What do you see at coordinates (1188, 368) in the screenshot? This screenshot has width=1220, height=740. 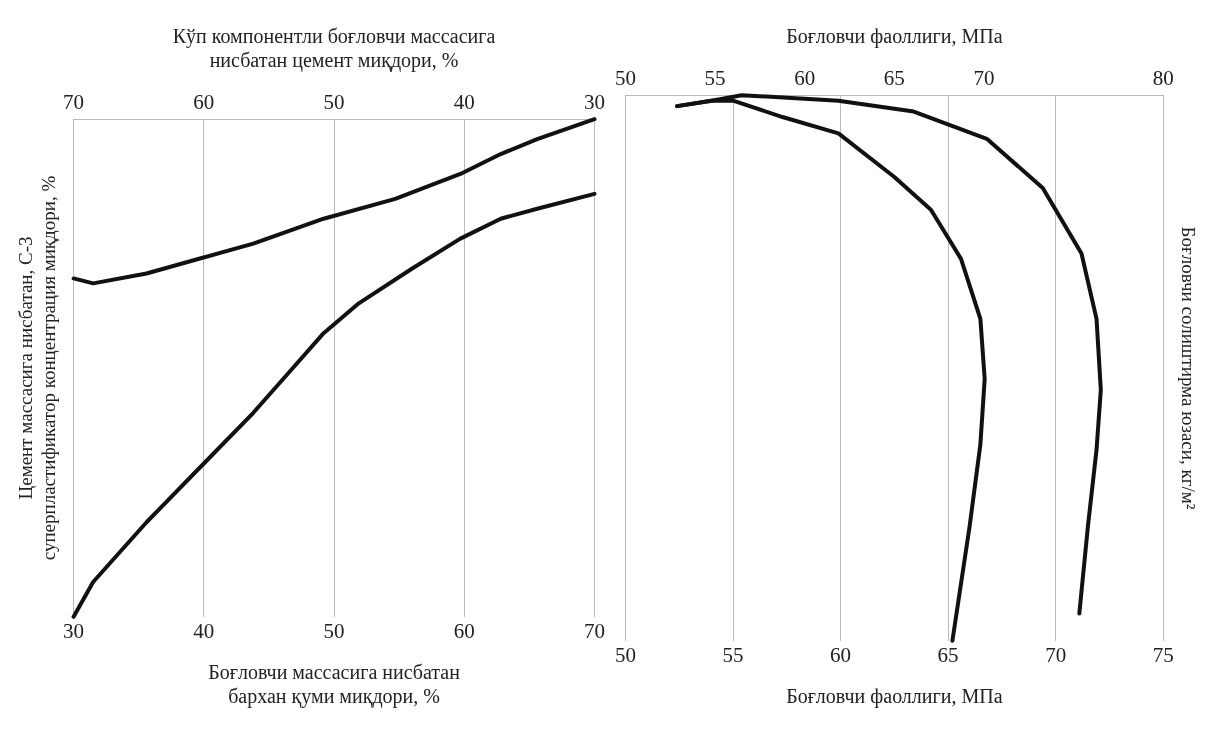 I see `y-axis-title: Боғловчи солиштирма юзаси, кг/м²` at bounding box center [1188, 368].